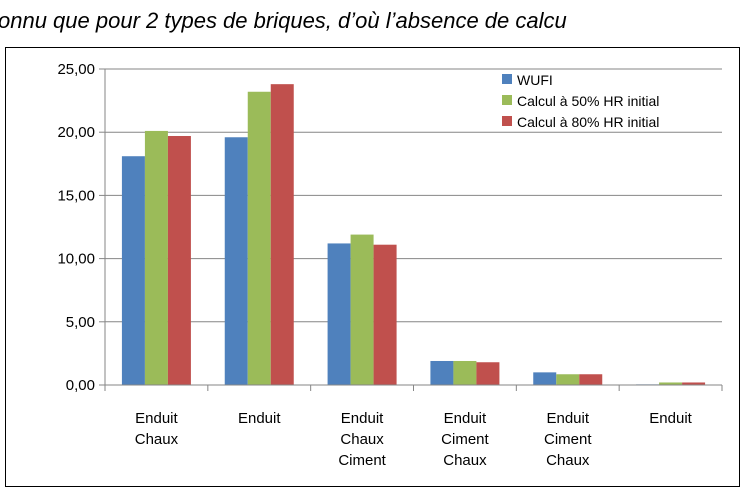 This screenshot has width=745, height=497. What do you see at coordinates (76, 132) in the screenshot?
I see `y-tick-label: 20,00` at bounding box center [76, 132].